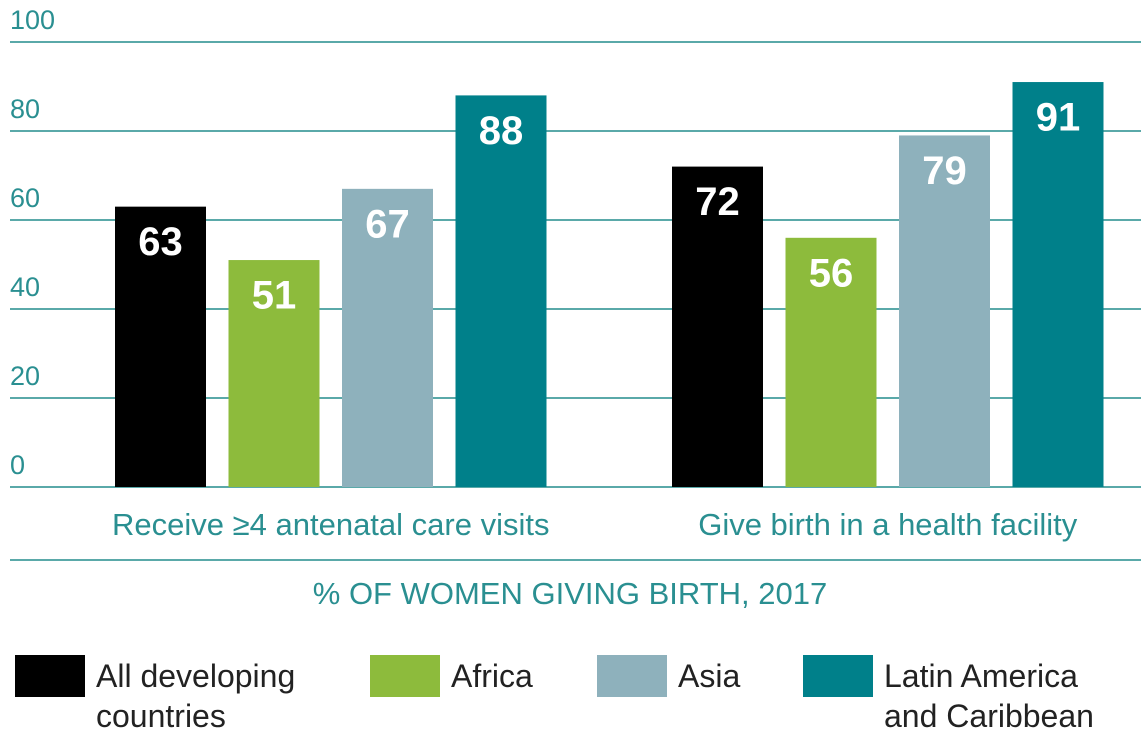  I want to click on value-label: 63, so click(160, 242).